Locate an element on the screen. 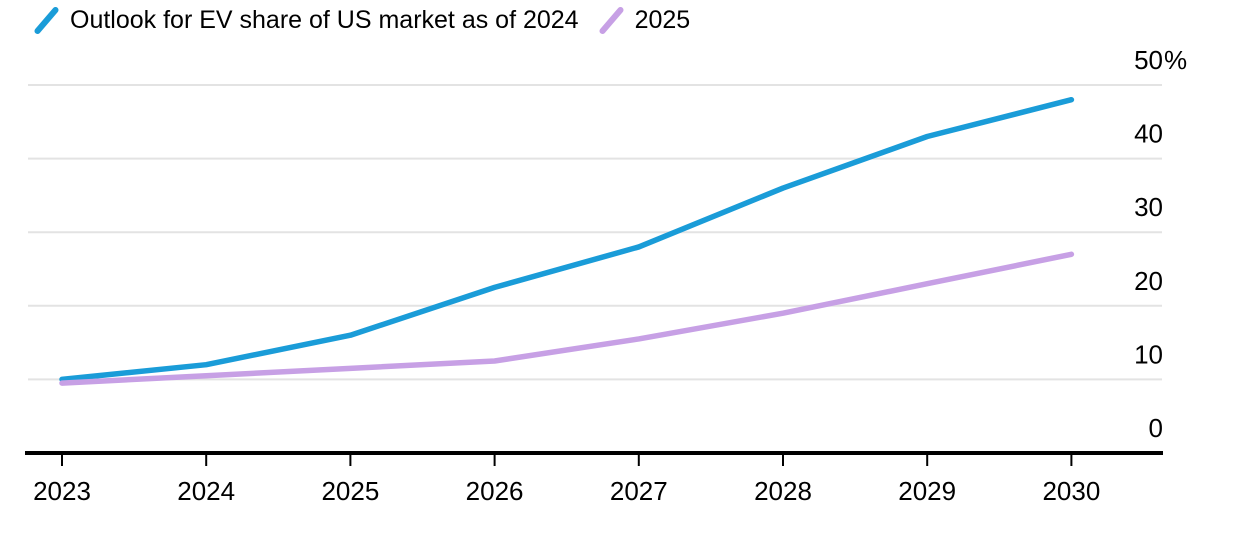 The image size is (1243, 539). y-tick-label-50: 50 is located at coordinates (1148, 60).